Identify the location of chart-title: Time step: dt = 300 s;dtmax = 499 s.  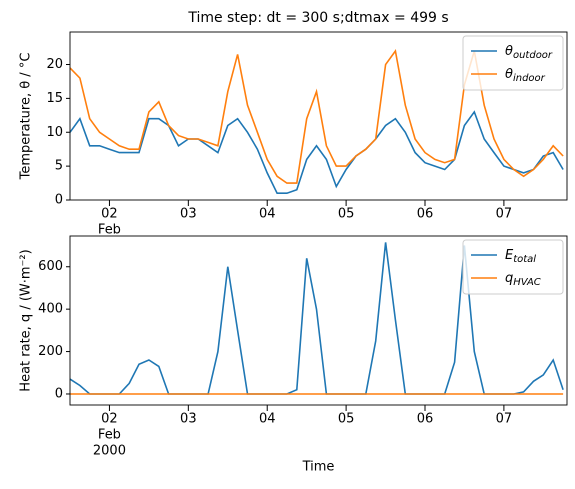
(317, 18).